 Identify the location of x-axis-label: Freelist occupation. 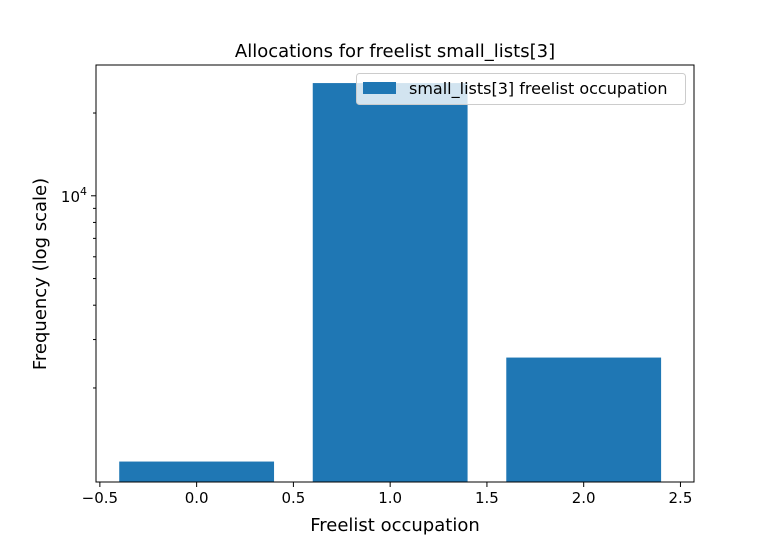
(395, 525).